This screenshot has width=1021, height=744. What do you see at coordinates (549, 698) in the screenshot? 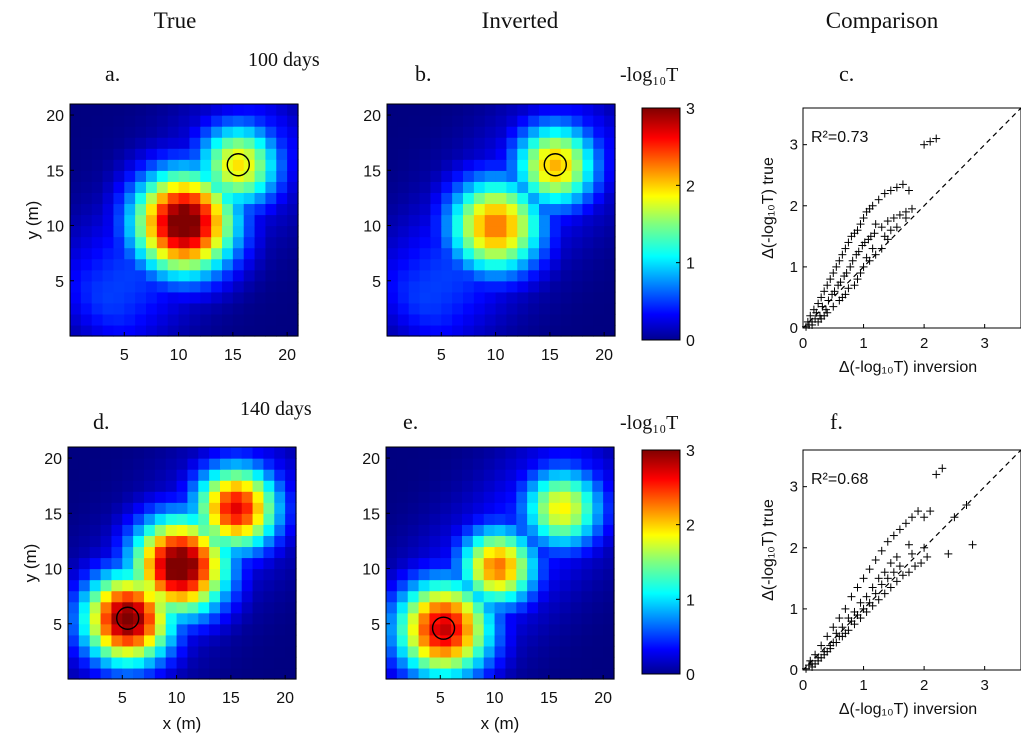
I see `x-tick-label: 15` at bounding box center [549, 698].